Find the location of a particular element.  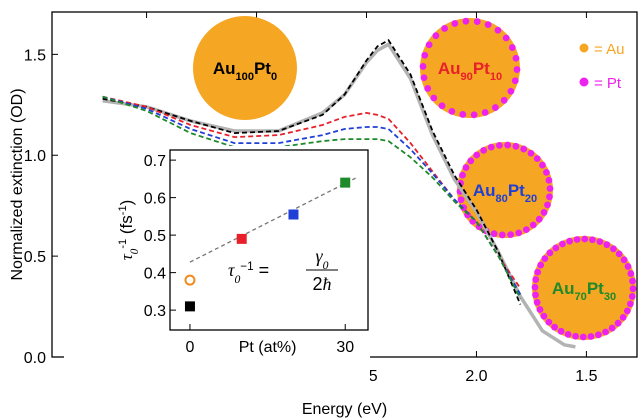

rich-text: Au70Pt30 is located at coordinates (584, 291).